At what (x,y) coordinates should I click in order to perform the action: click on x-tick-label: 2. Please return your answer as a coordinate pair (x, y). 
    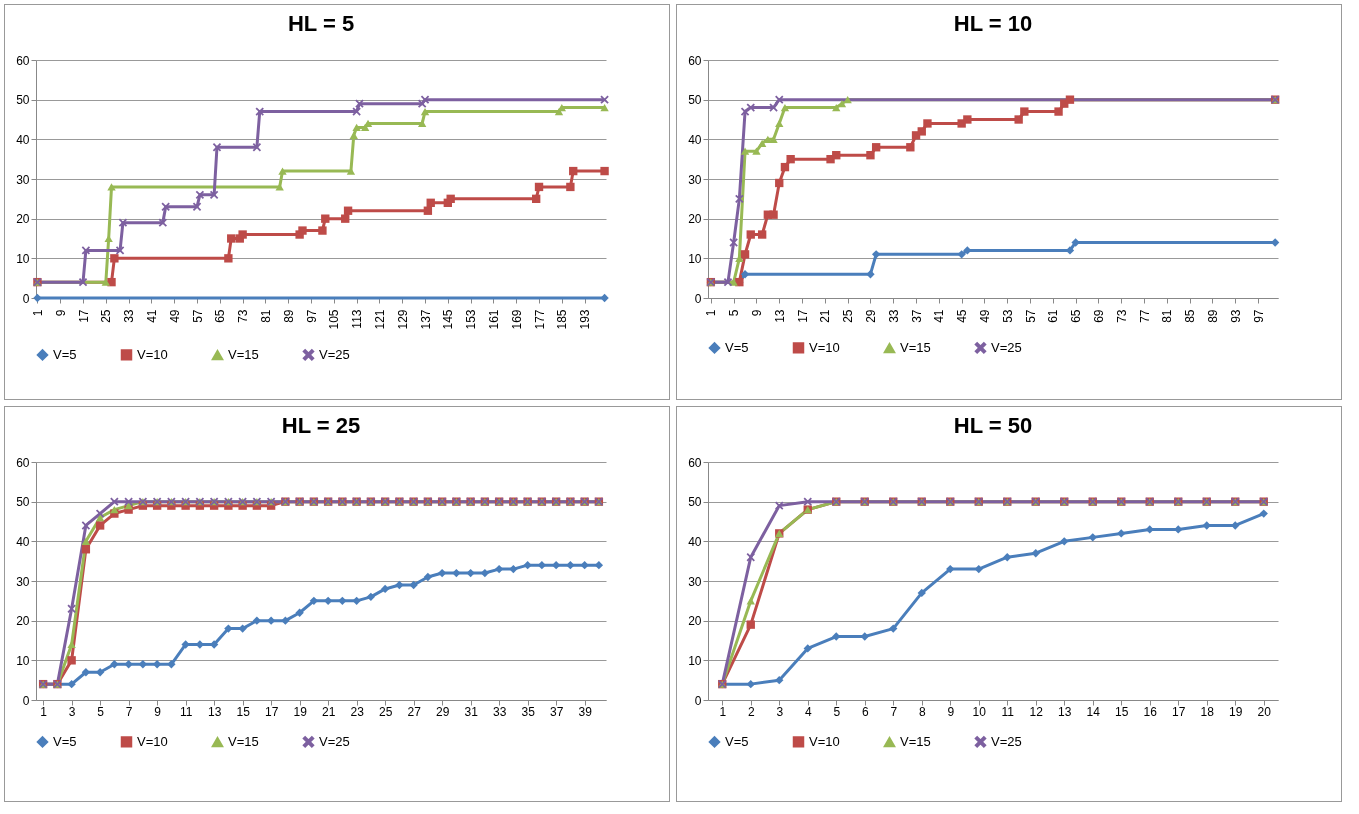
    Looking at the image, I should click on (751, 711).